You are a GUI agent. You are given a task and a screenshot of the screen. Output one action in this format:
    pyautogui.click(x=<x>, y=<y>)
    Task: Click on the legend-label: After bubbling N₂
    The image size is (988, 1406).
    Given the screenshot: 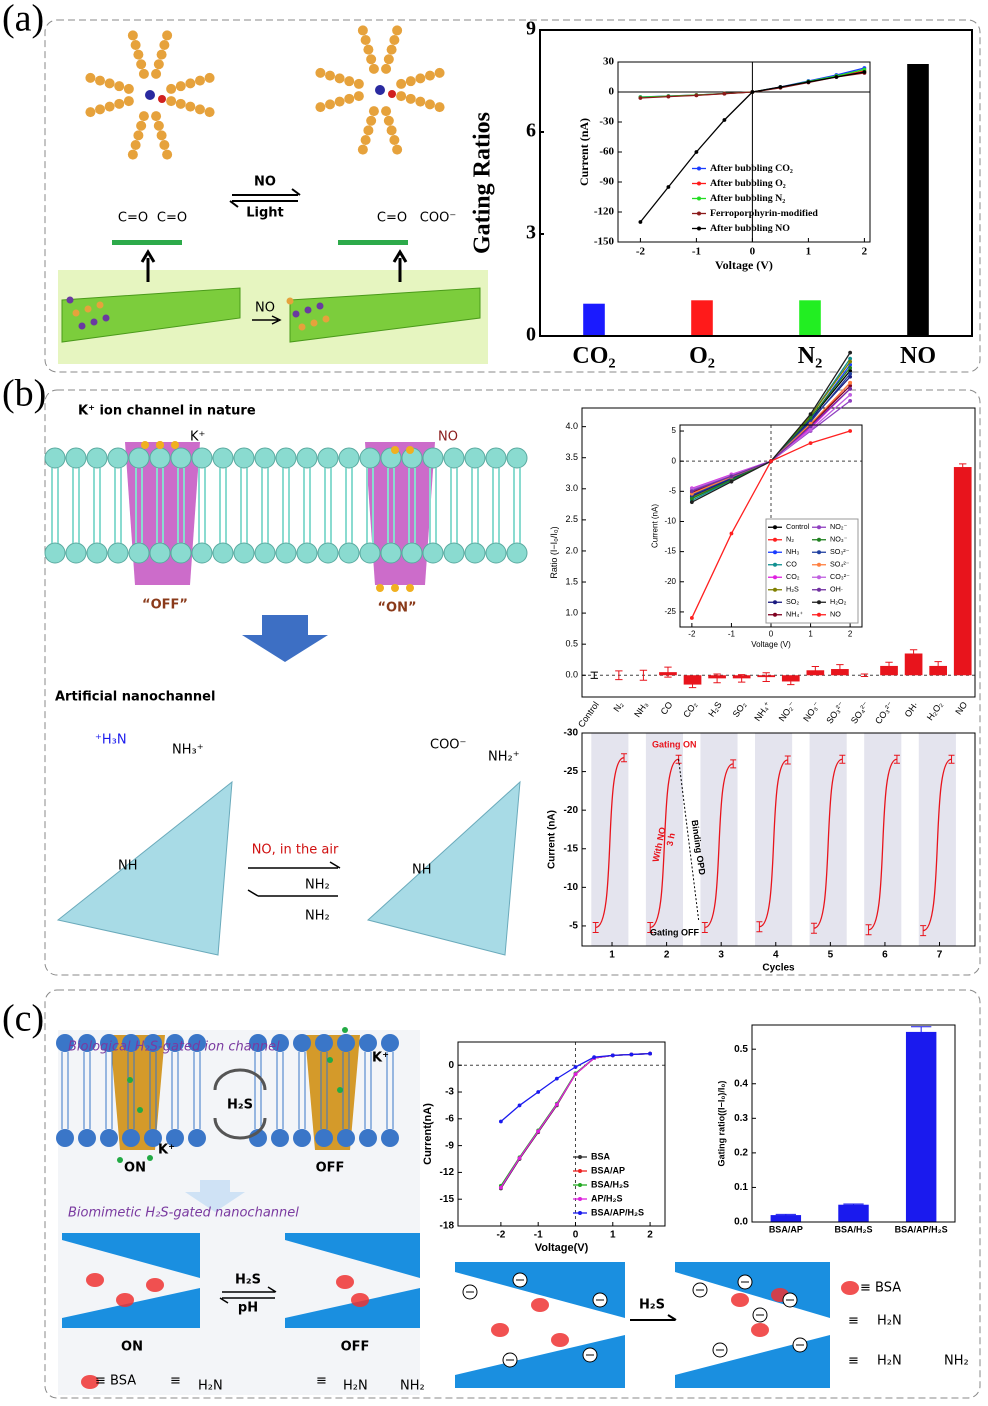 What is the action you would take?
    pyautogui.click(x=747, y=198)
    